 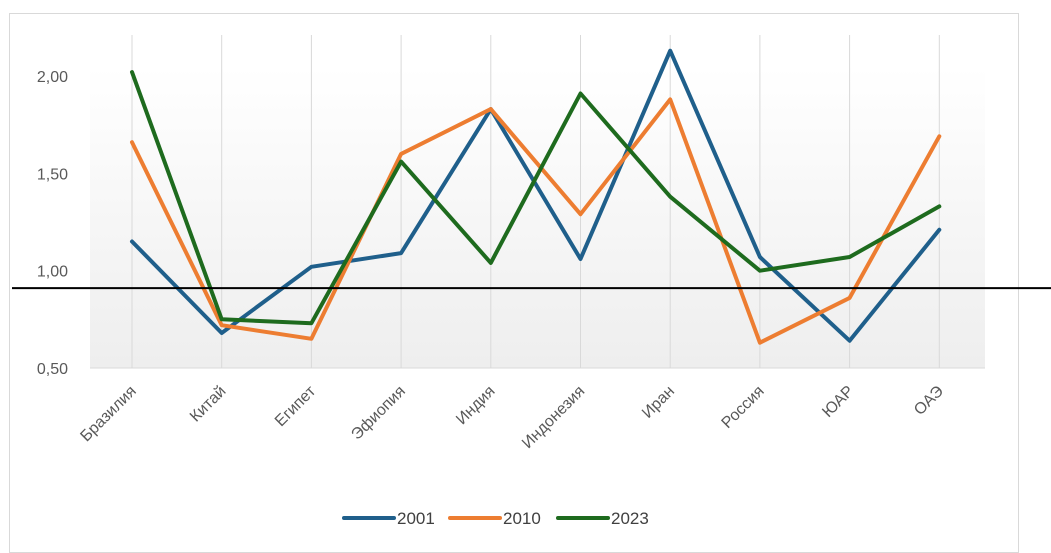 I want to click on y-tick-label: 2,00, so click(x=52, y=77).